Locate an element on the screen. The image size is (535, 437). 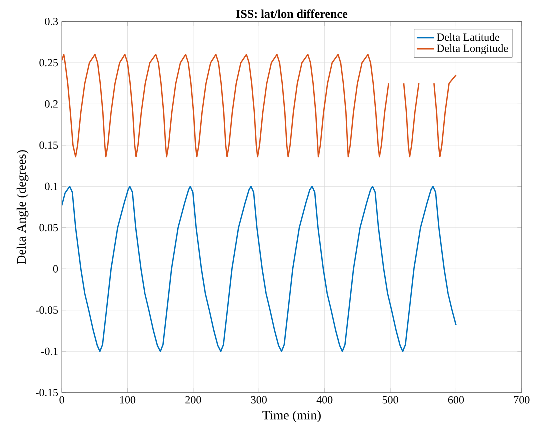
y-tick-label: -0.05 is located at coordinates (47, 310).